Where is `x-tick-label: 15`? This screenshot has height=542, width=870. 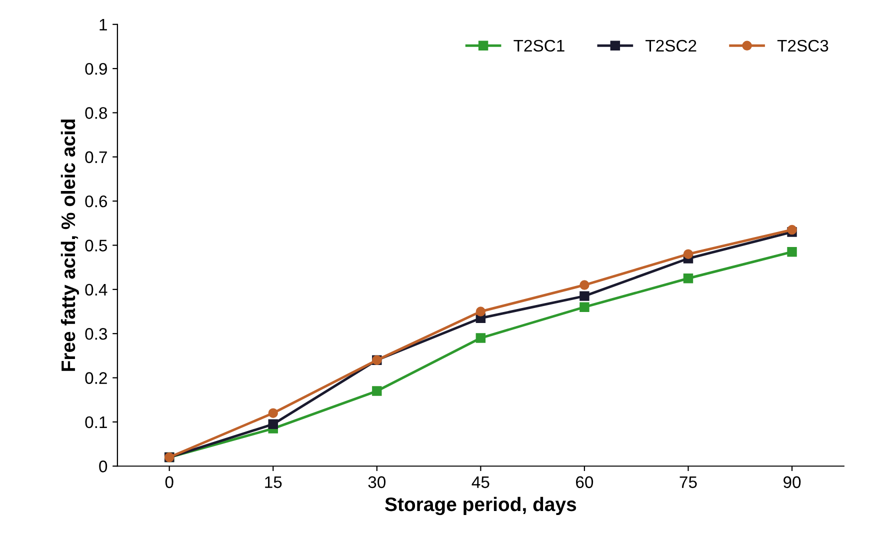
x-tick-label: 15 is located at coordinates (273, 482).